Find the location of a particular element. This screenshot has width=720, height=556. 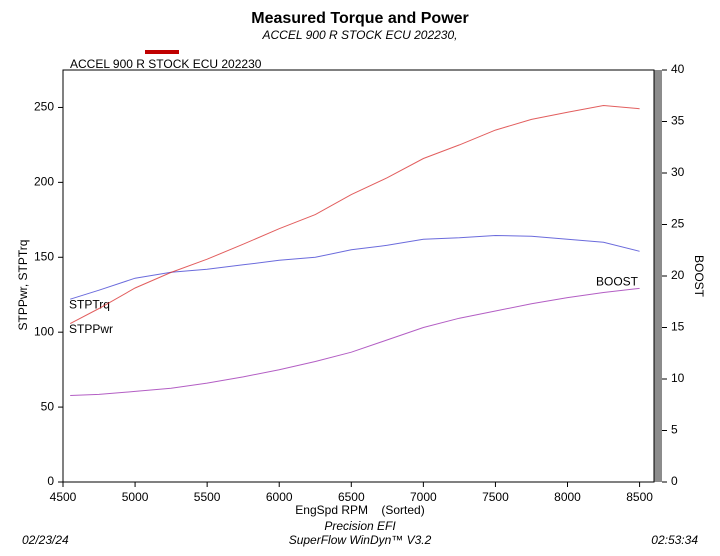

x-tick-label: 5500 is located at coordinates (207, 497).